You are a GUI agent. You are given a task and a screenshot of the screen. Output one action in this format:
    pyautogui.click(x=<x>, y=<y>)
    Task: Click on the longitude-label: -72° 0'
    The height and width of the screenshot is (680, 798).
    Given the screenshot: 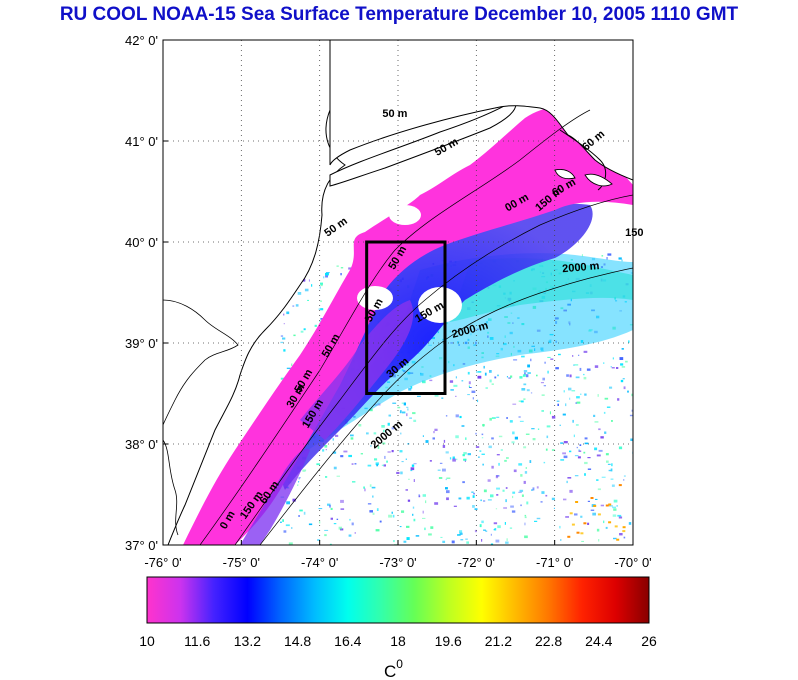 What is the action you would take?
    pyautogui.click(x=476, y=562)
    